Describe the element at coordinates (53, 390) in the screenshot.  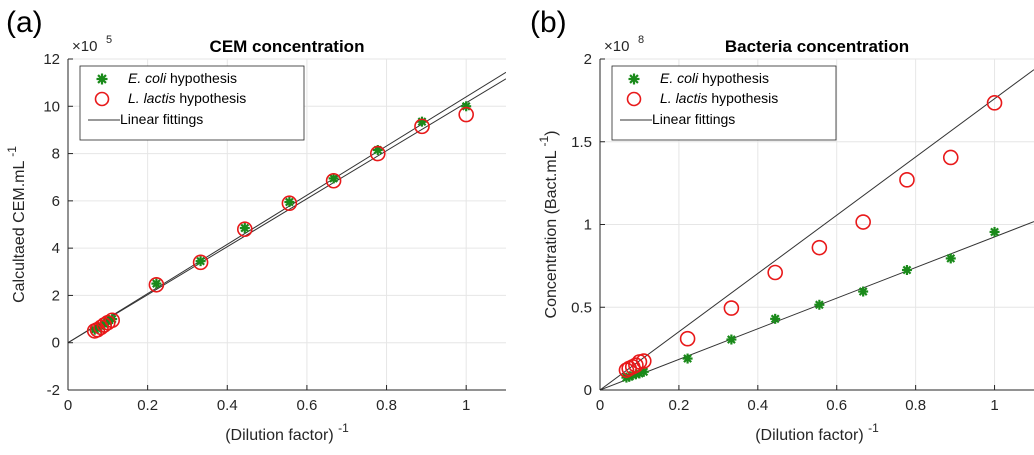
I see `y-tick-label: -2` at that location.